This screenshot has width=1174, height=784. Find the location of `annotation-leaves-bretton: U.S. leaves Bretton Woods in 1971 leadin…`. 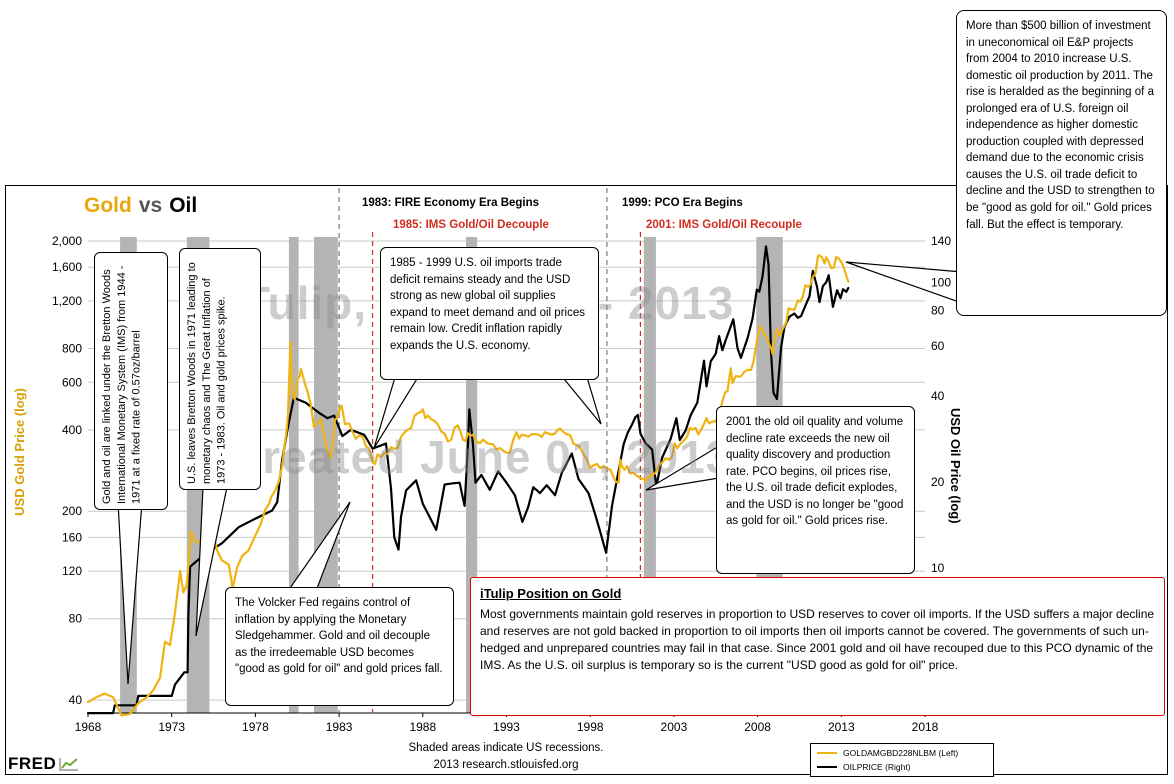

annotation-leaves-bretton: U.S. leaves Bretton Woods in 1971 leadin… is located at coordinates (220, 369).